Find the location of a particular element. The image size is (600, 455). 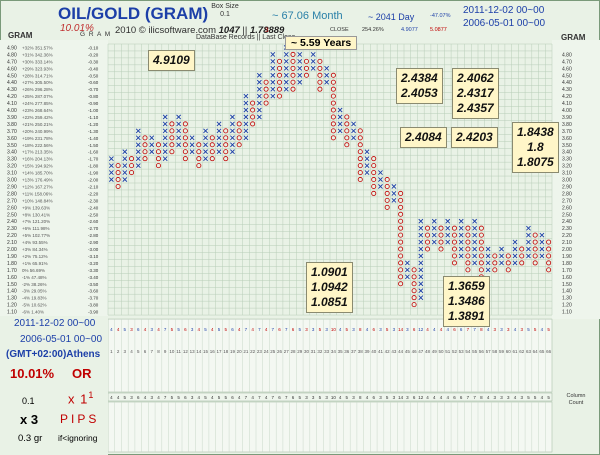

column-number: 25 is located at coordinates (273, 351).